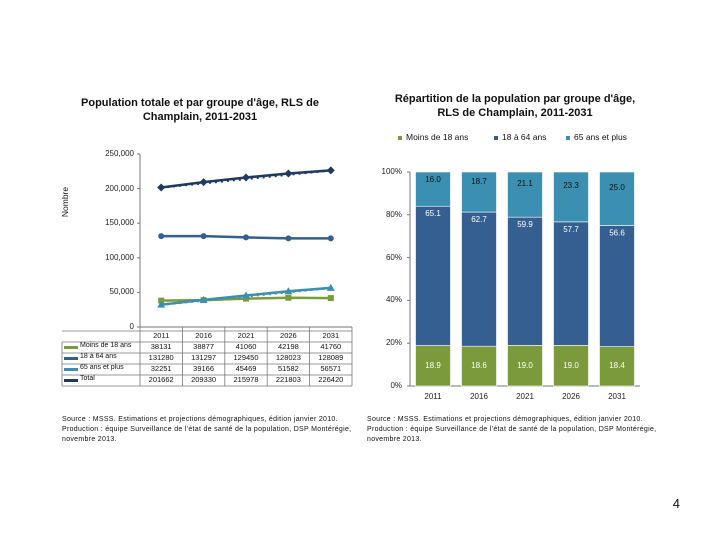  I want to click on bar-data-label: 18.7, so click(479, 181).